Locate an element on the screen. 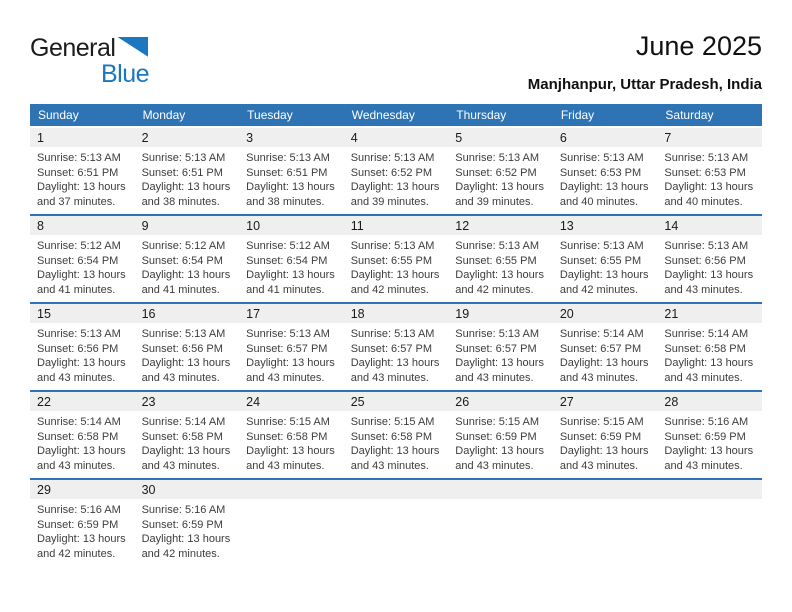  empty-cell is located at coordinates (500, 523).